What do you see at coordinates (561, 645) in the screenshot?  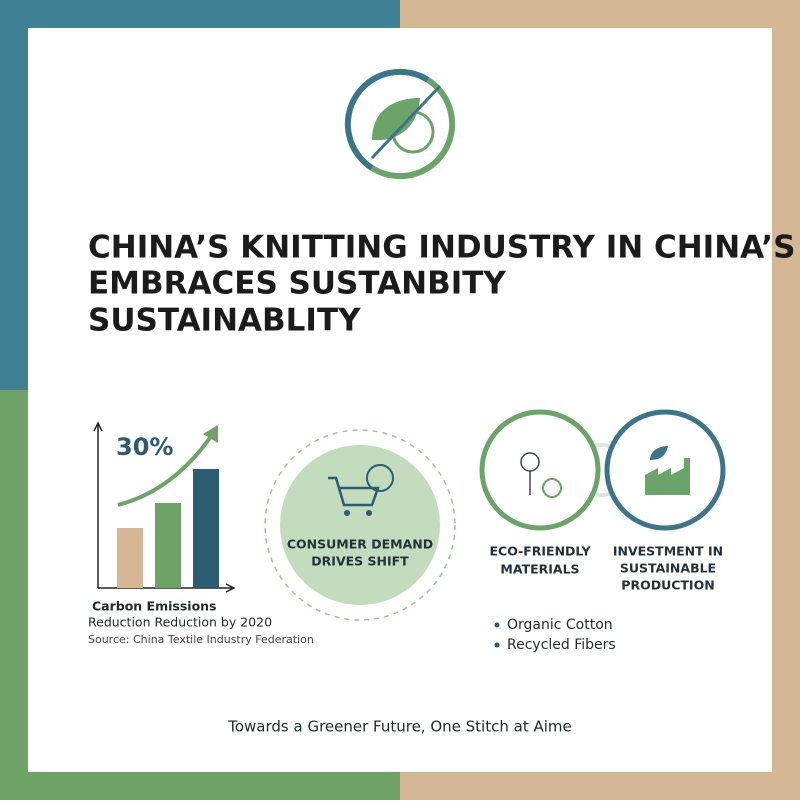 I see `bullet: Recycled Fibers` at bounding box center [561, 645].